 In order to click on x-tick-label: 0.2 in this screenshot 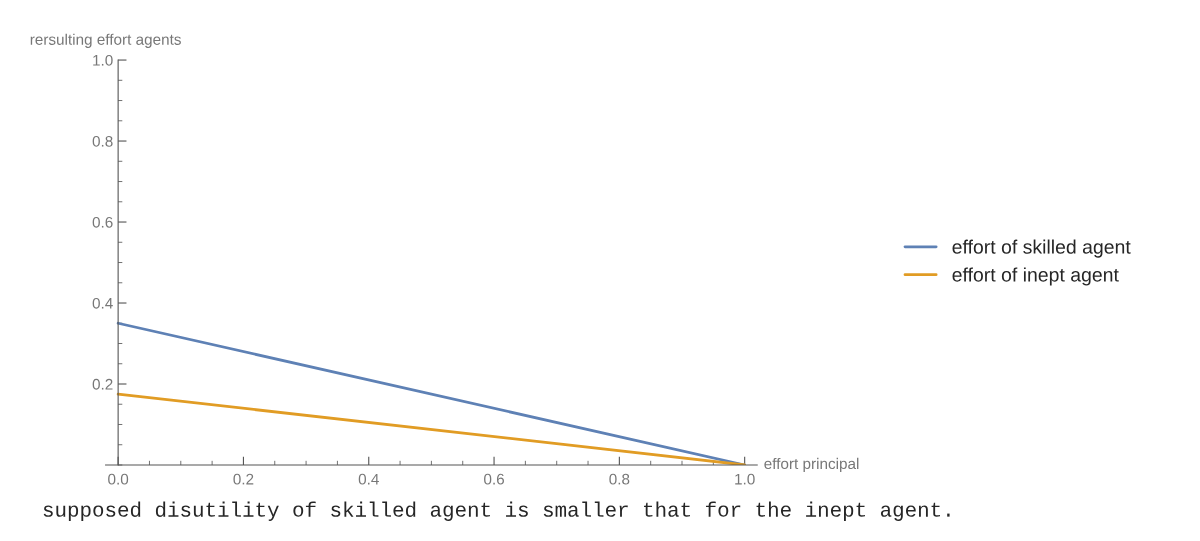, I will do `click(243, 479)`.